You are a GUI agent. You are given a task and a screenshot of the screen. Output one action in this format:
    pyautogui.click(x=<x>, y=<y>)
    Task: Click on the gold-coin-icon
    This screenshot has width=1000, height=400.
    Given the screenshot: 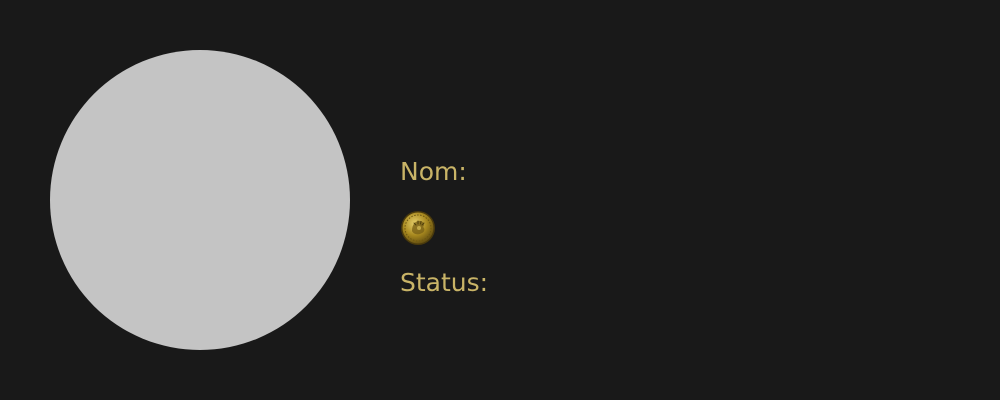 What is the action you would take?
    pyautogui.click(x=680, y=228)
    